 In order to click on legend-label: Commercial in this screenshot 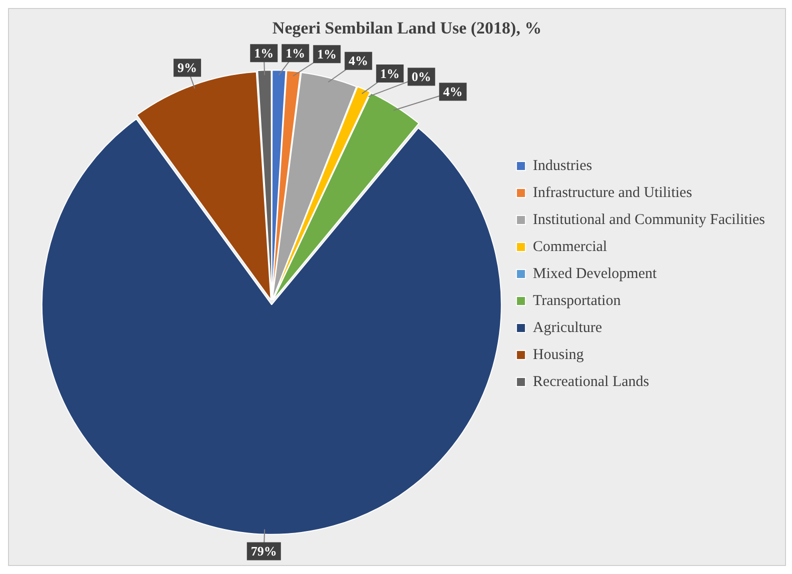, I will do `click(570, 246)`.